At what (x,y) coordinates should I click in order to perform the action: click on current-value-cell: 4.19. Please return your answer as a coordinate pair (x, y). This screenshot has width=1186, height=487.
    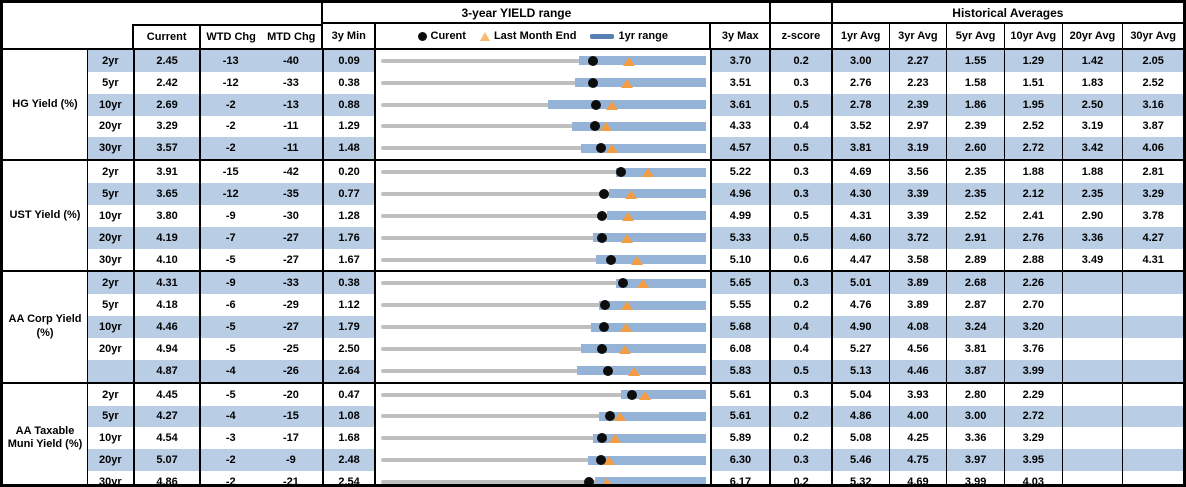
    Looking at the image, I should click on (166, 237).